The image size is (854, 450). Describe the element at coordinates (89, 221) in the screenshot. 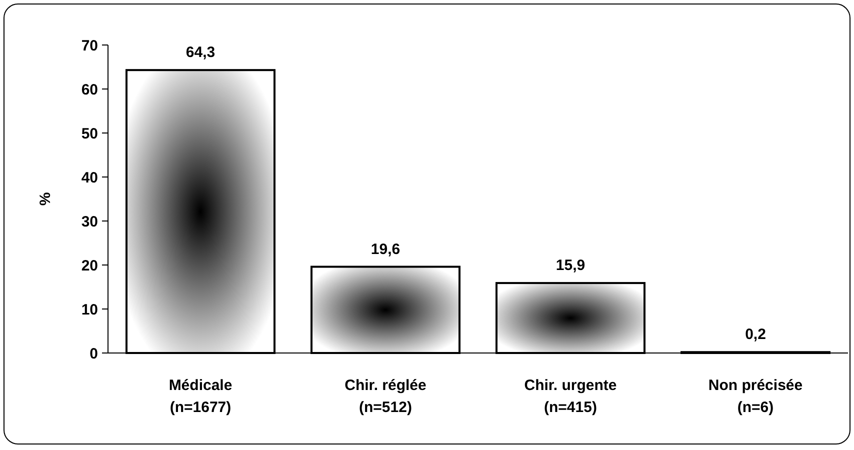

I see `y-tick-label: 30` at that location.